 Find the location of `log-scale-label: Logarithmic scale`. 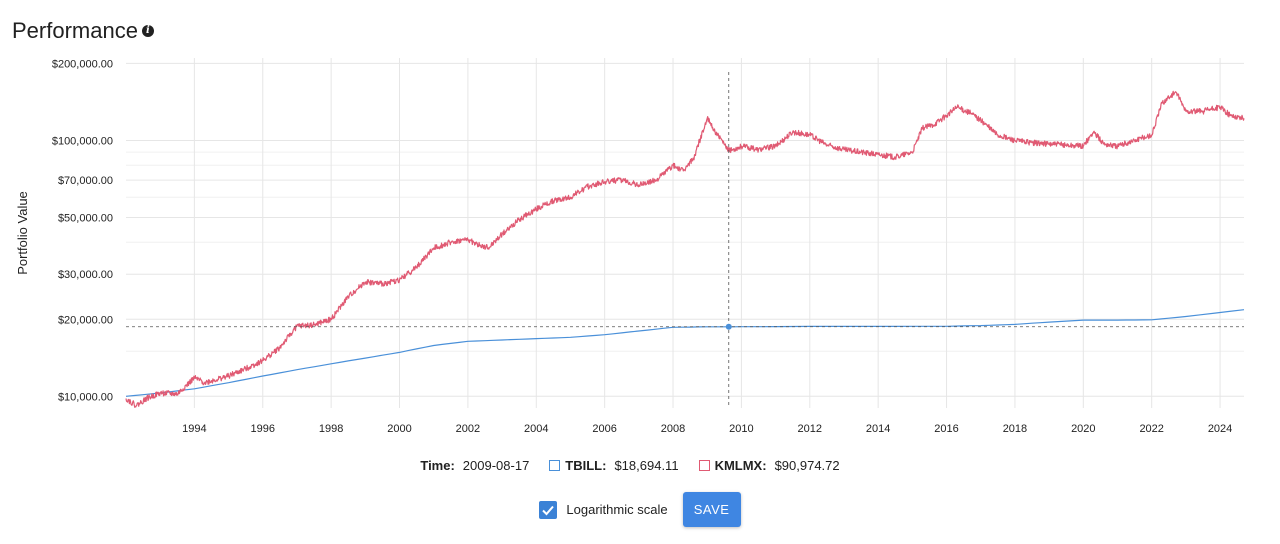

log-scale-label: Logarithmic scale is located at coordinates (617, 509).